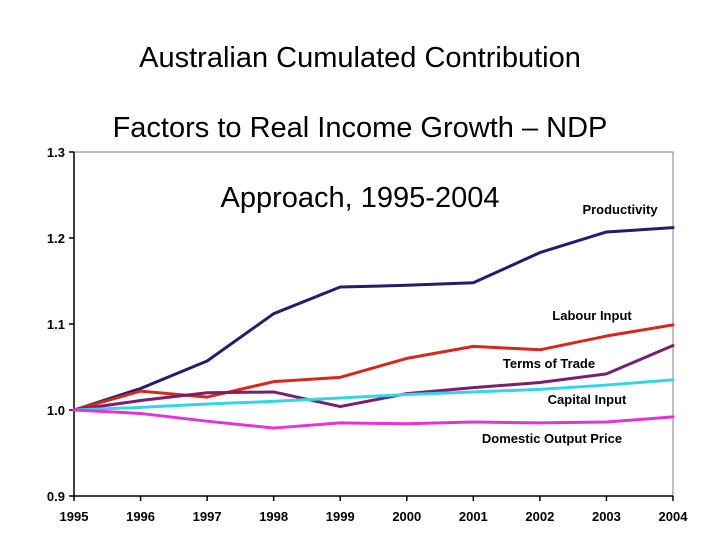  I want to click on y-tick-label: 1.3, so click(56, 152).